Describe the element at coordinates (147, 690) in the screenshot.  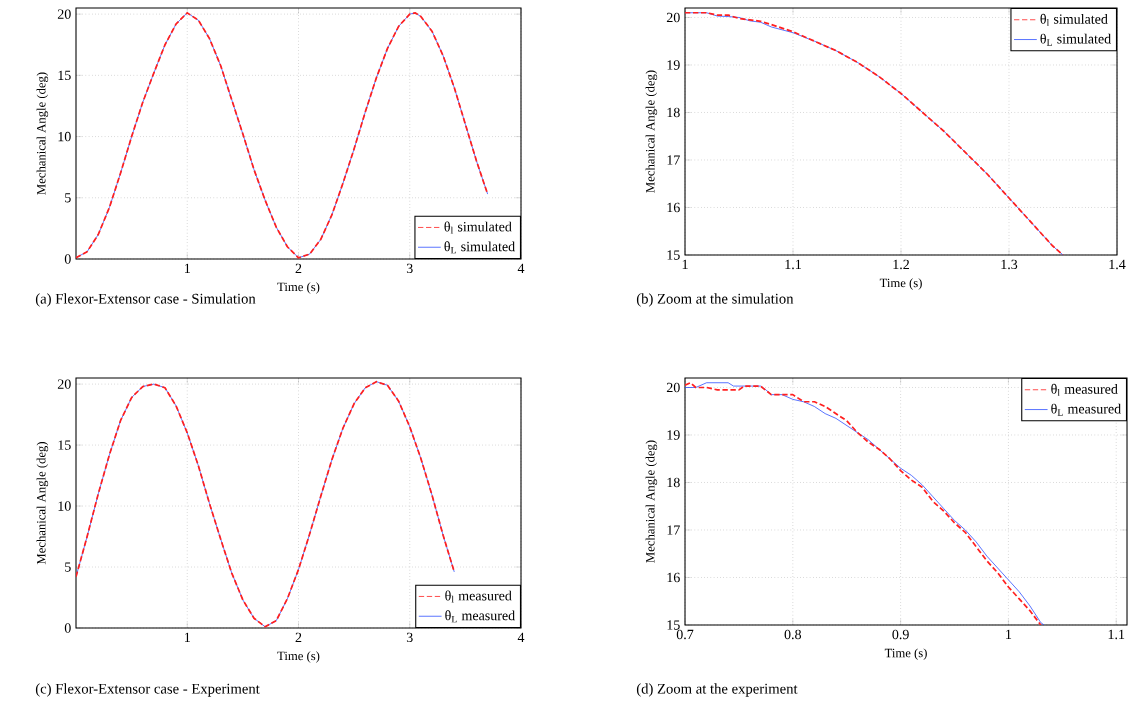
I see `text: (c) Flexor-Extensor case - Experiment` at that location.